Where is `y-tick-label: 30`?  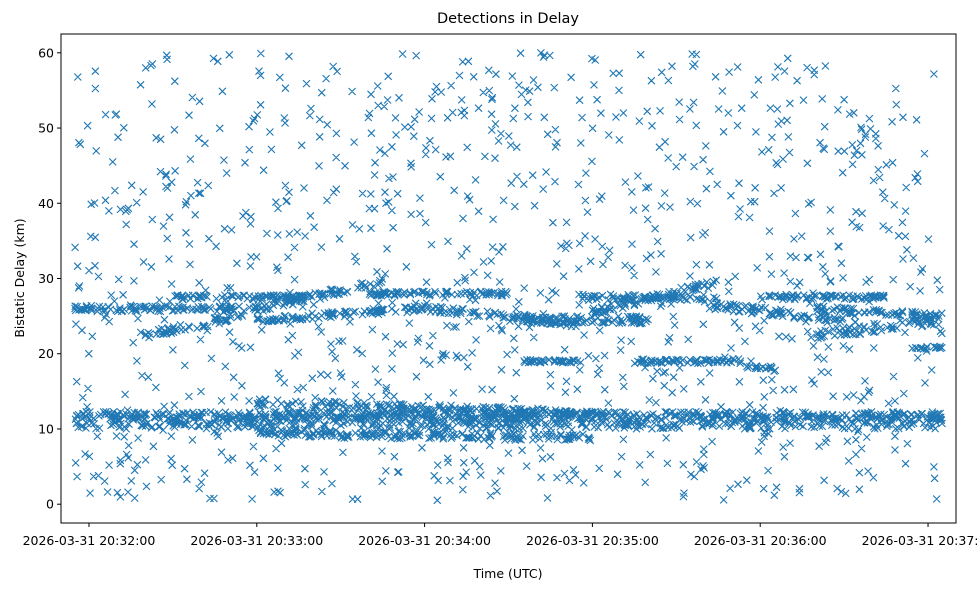
y-tick-label: 30 is located at coordinates (46, 278).